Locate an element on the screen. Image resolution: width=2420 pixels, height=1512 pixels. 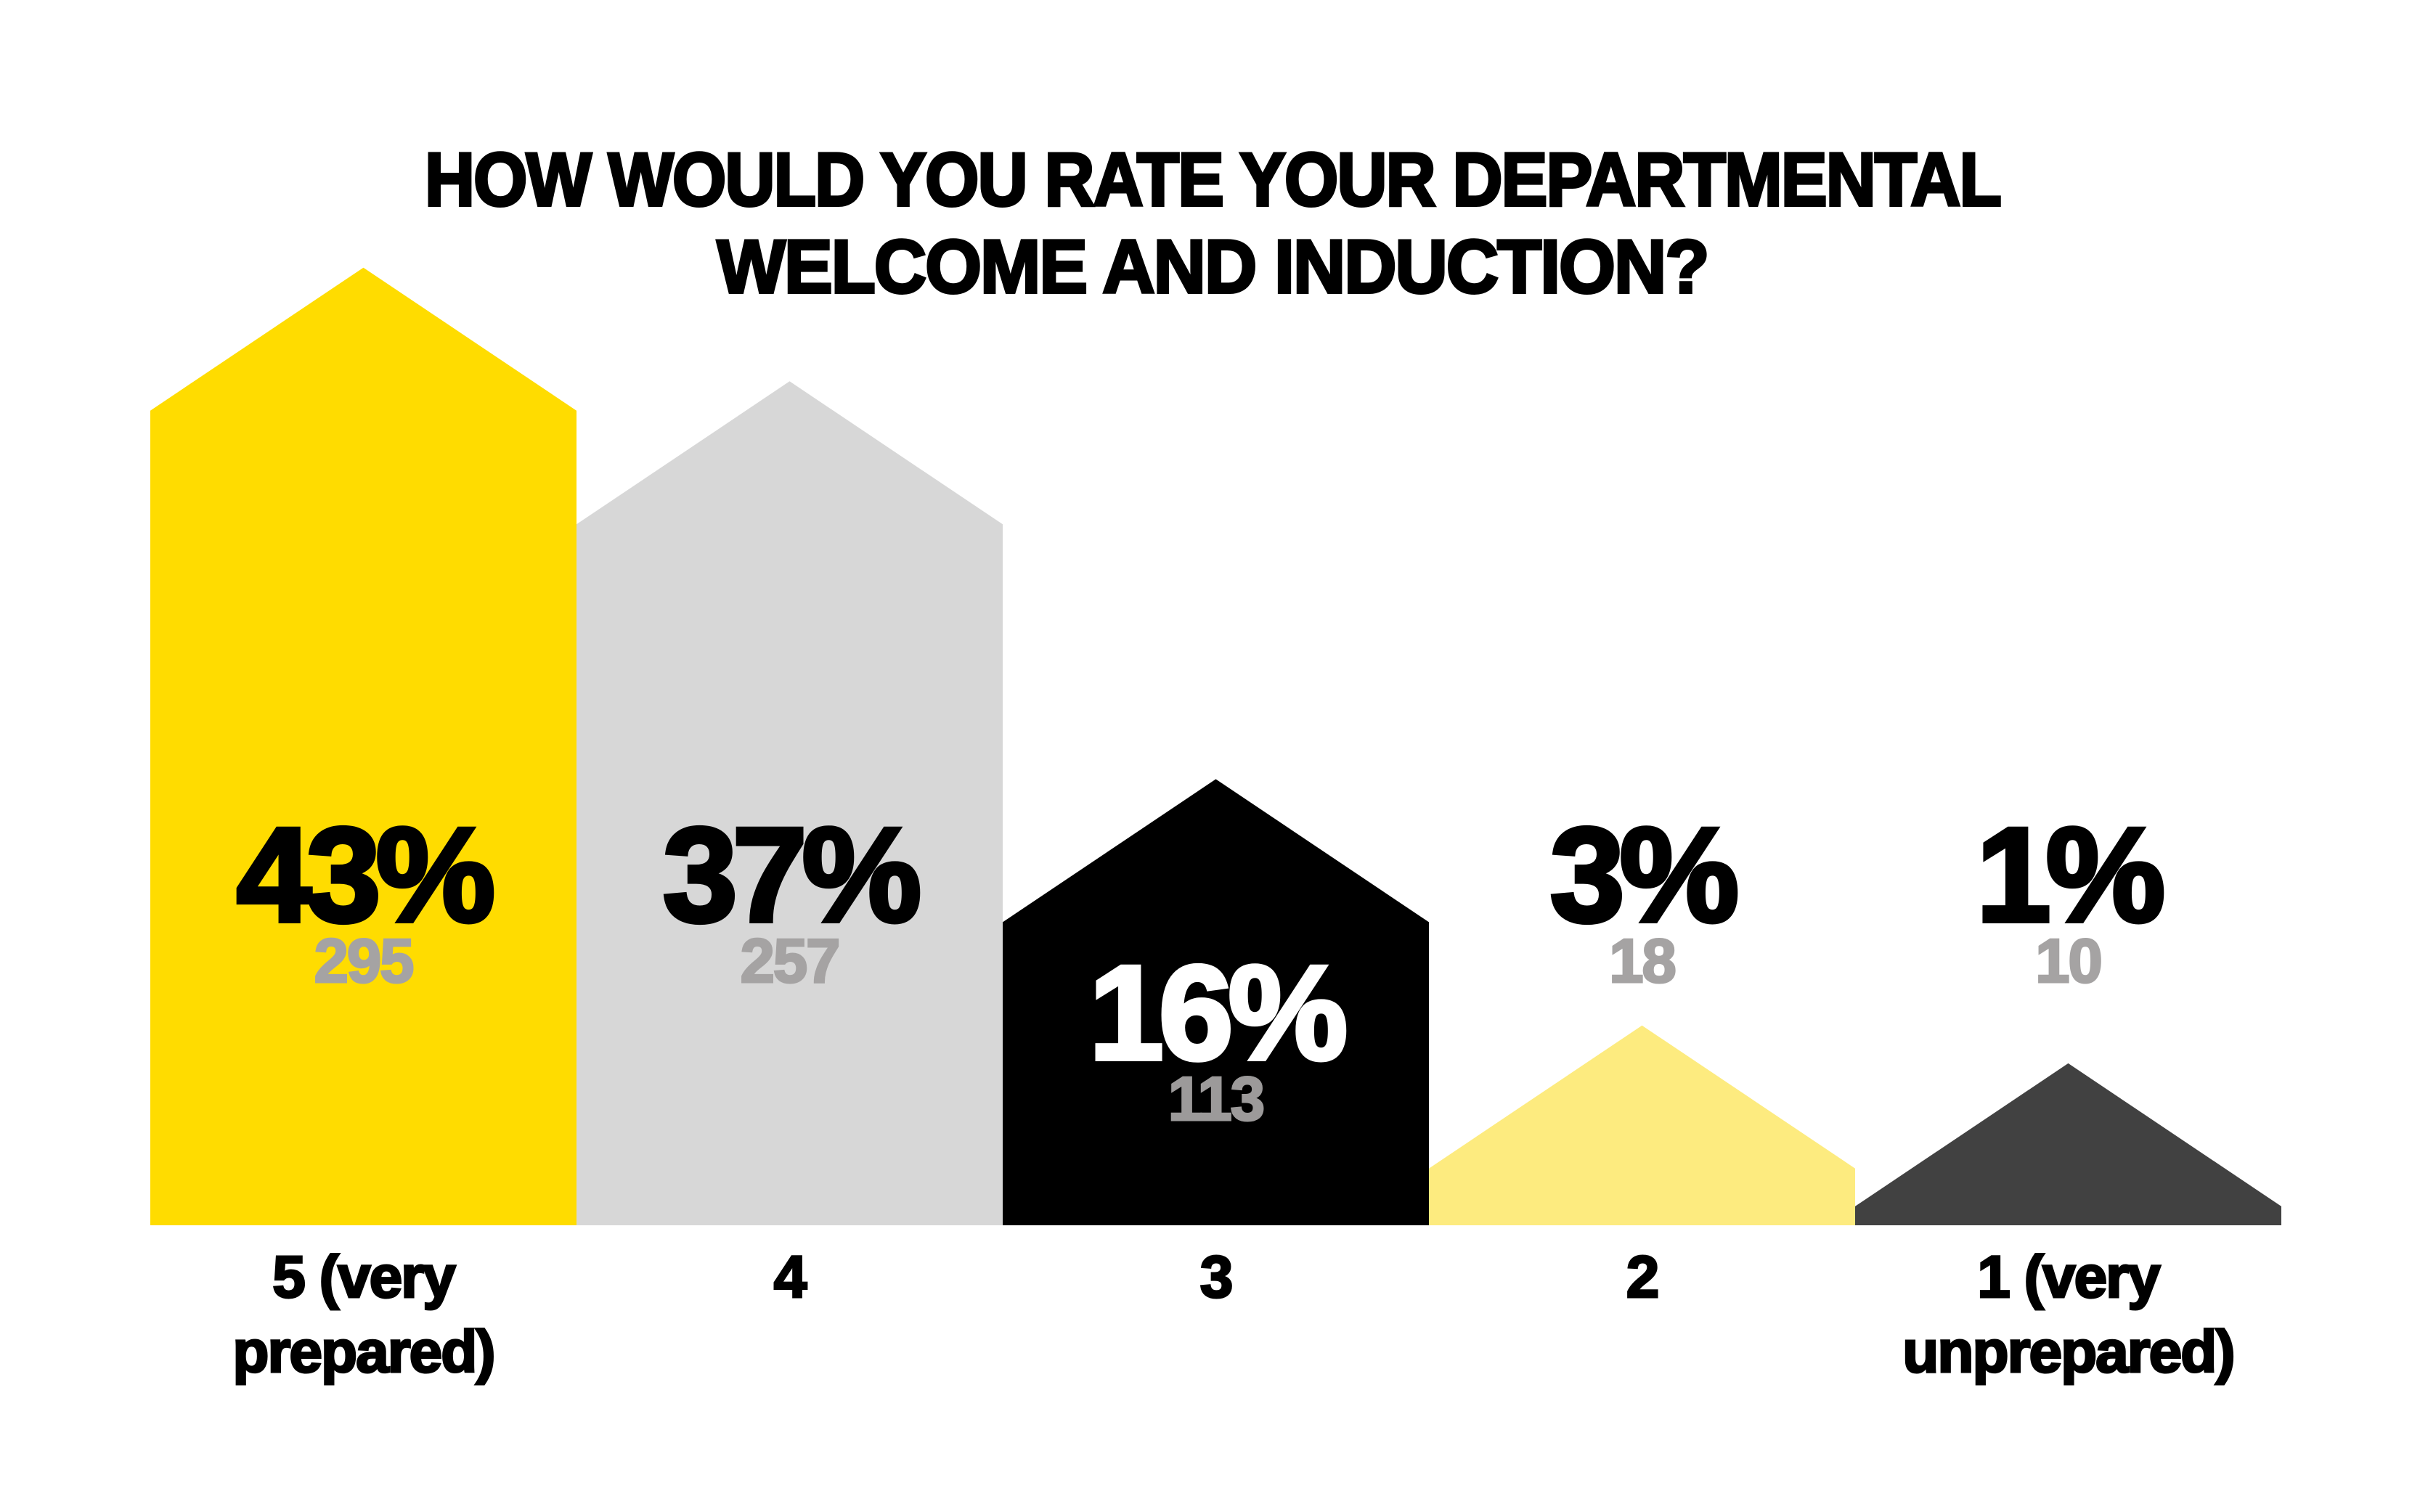
bar-group-1-very-unprepared: 1%10 1 (very unprepared) is located at coordinates (2068, 1092).